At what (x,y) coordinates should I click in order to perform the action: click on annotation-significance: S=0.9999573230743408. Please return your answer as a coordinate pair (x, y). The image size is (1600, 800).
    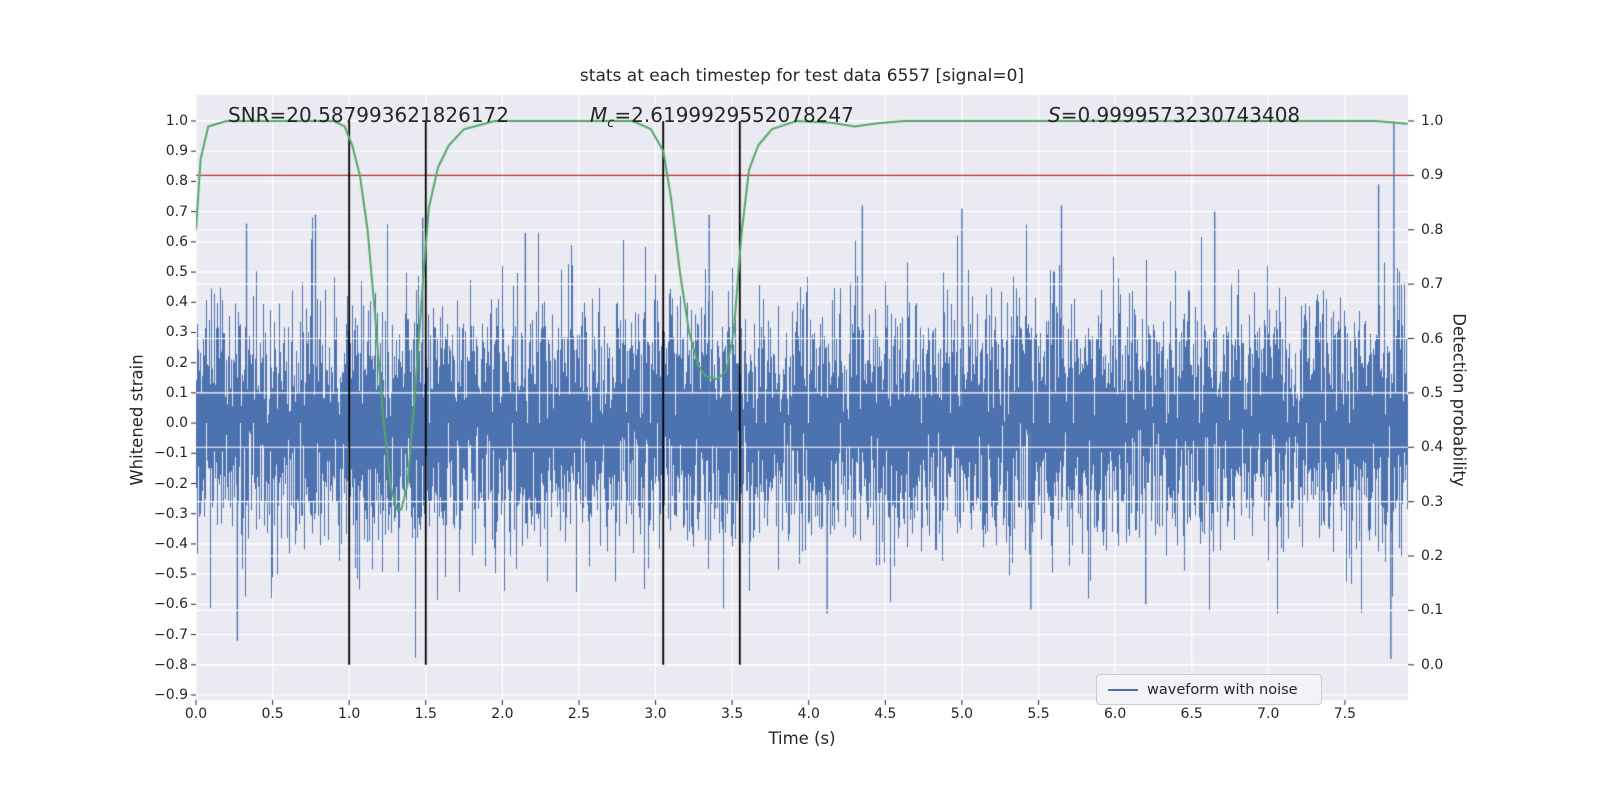
    Looking at the image, I should click on (1174, 115).